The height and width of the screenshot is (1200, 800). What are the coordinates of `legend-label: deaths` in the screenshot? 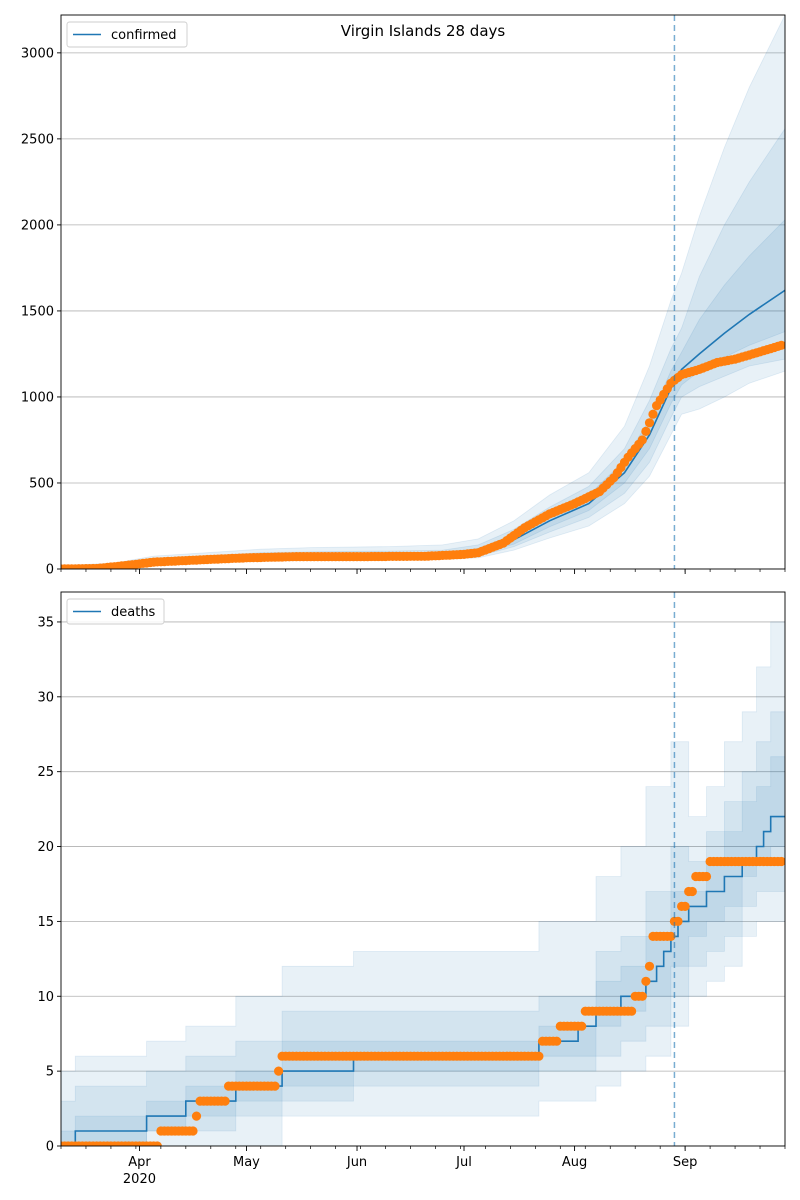 It's located at (133, 612).